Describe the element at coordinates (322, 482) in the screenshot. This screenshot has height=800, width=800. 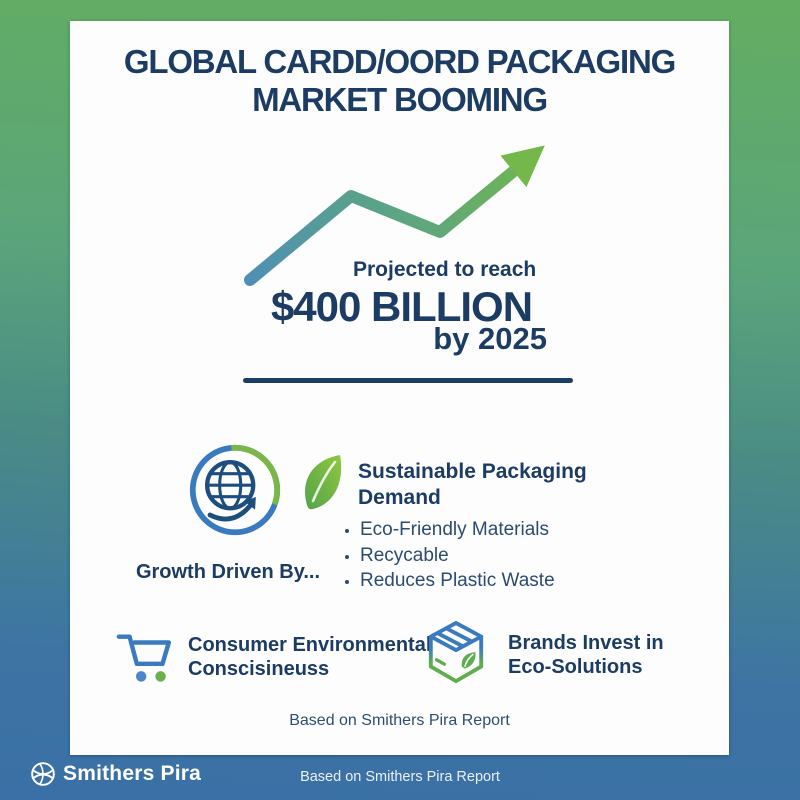
I see `leaf-icon` at that location.